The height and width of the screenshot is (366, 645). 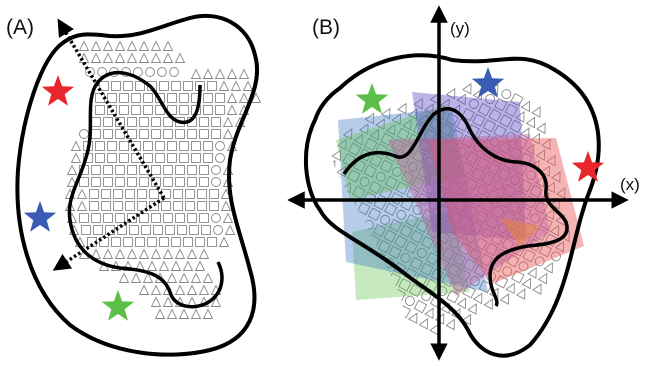 What do you see at coordinates (111, 108) in the screenshot?
I see `panel-a-axis-up-arrow` at bounding box center [111, 108].